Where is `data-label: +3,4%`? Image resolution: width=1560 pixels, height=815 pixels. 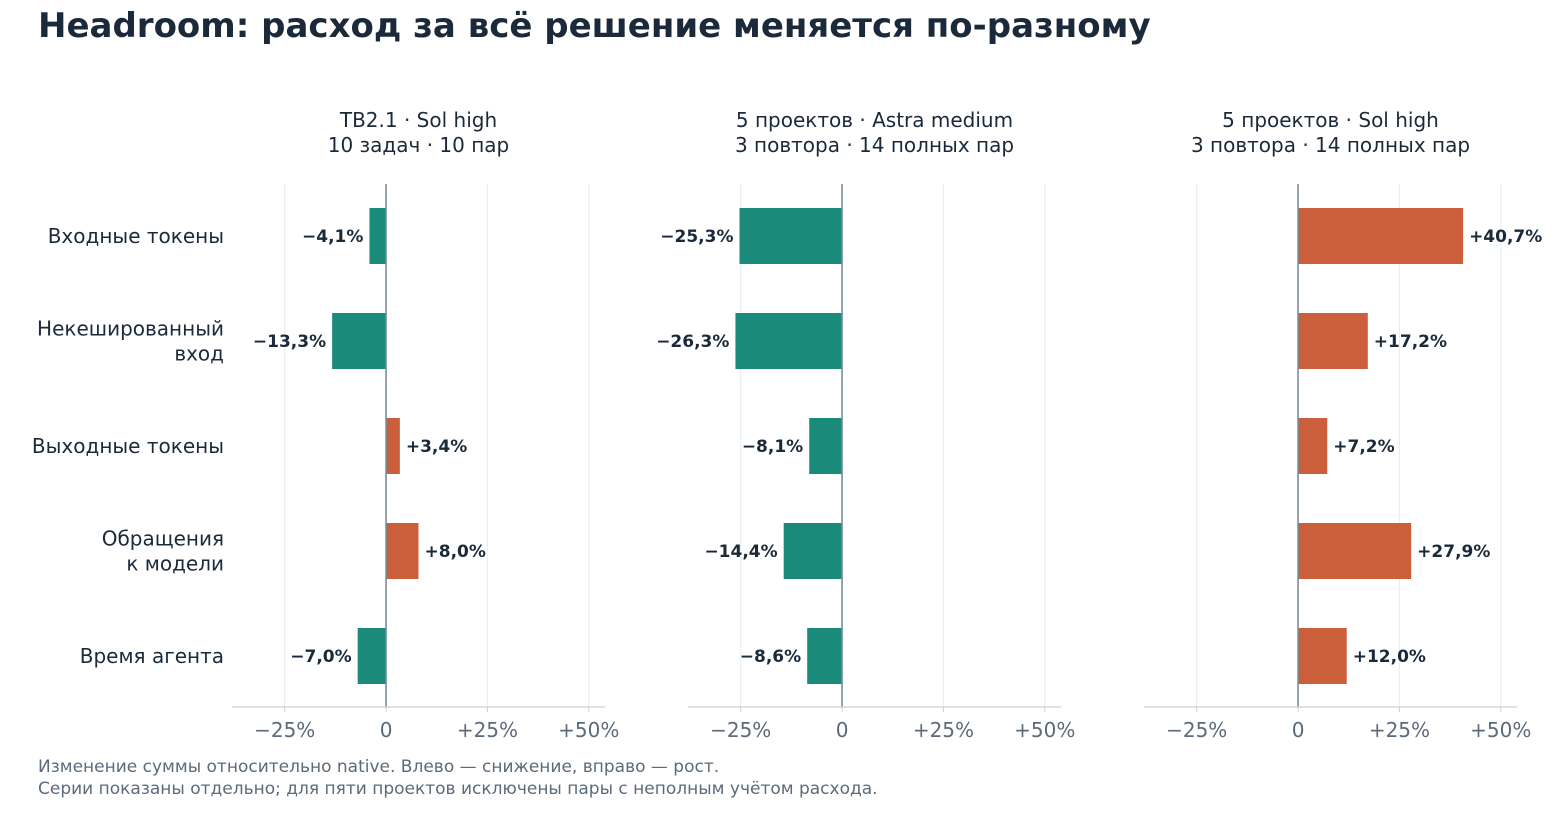 data-label: +3,4% is located at coordinates (436, 447).